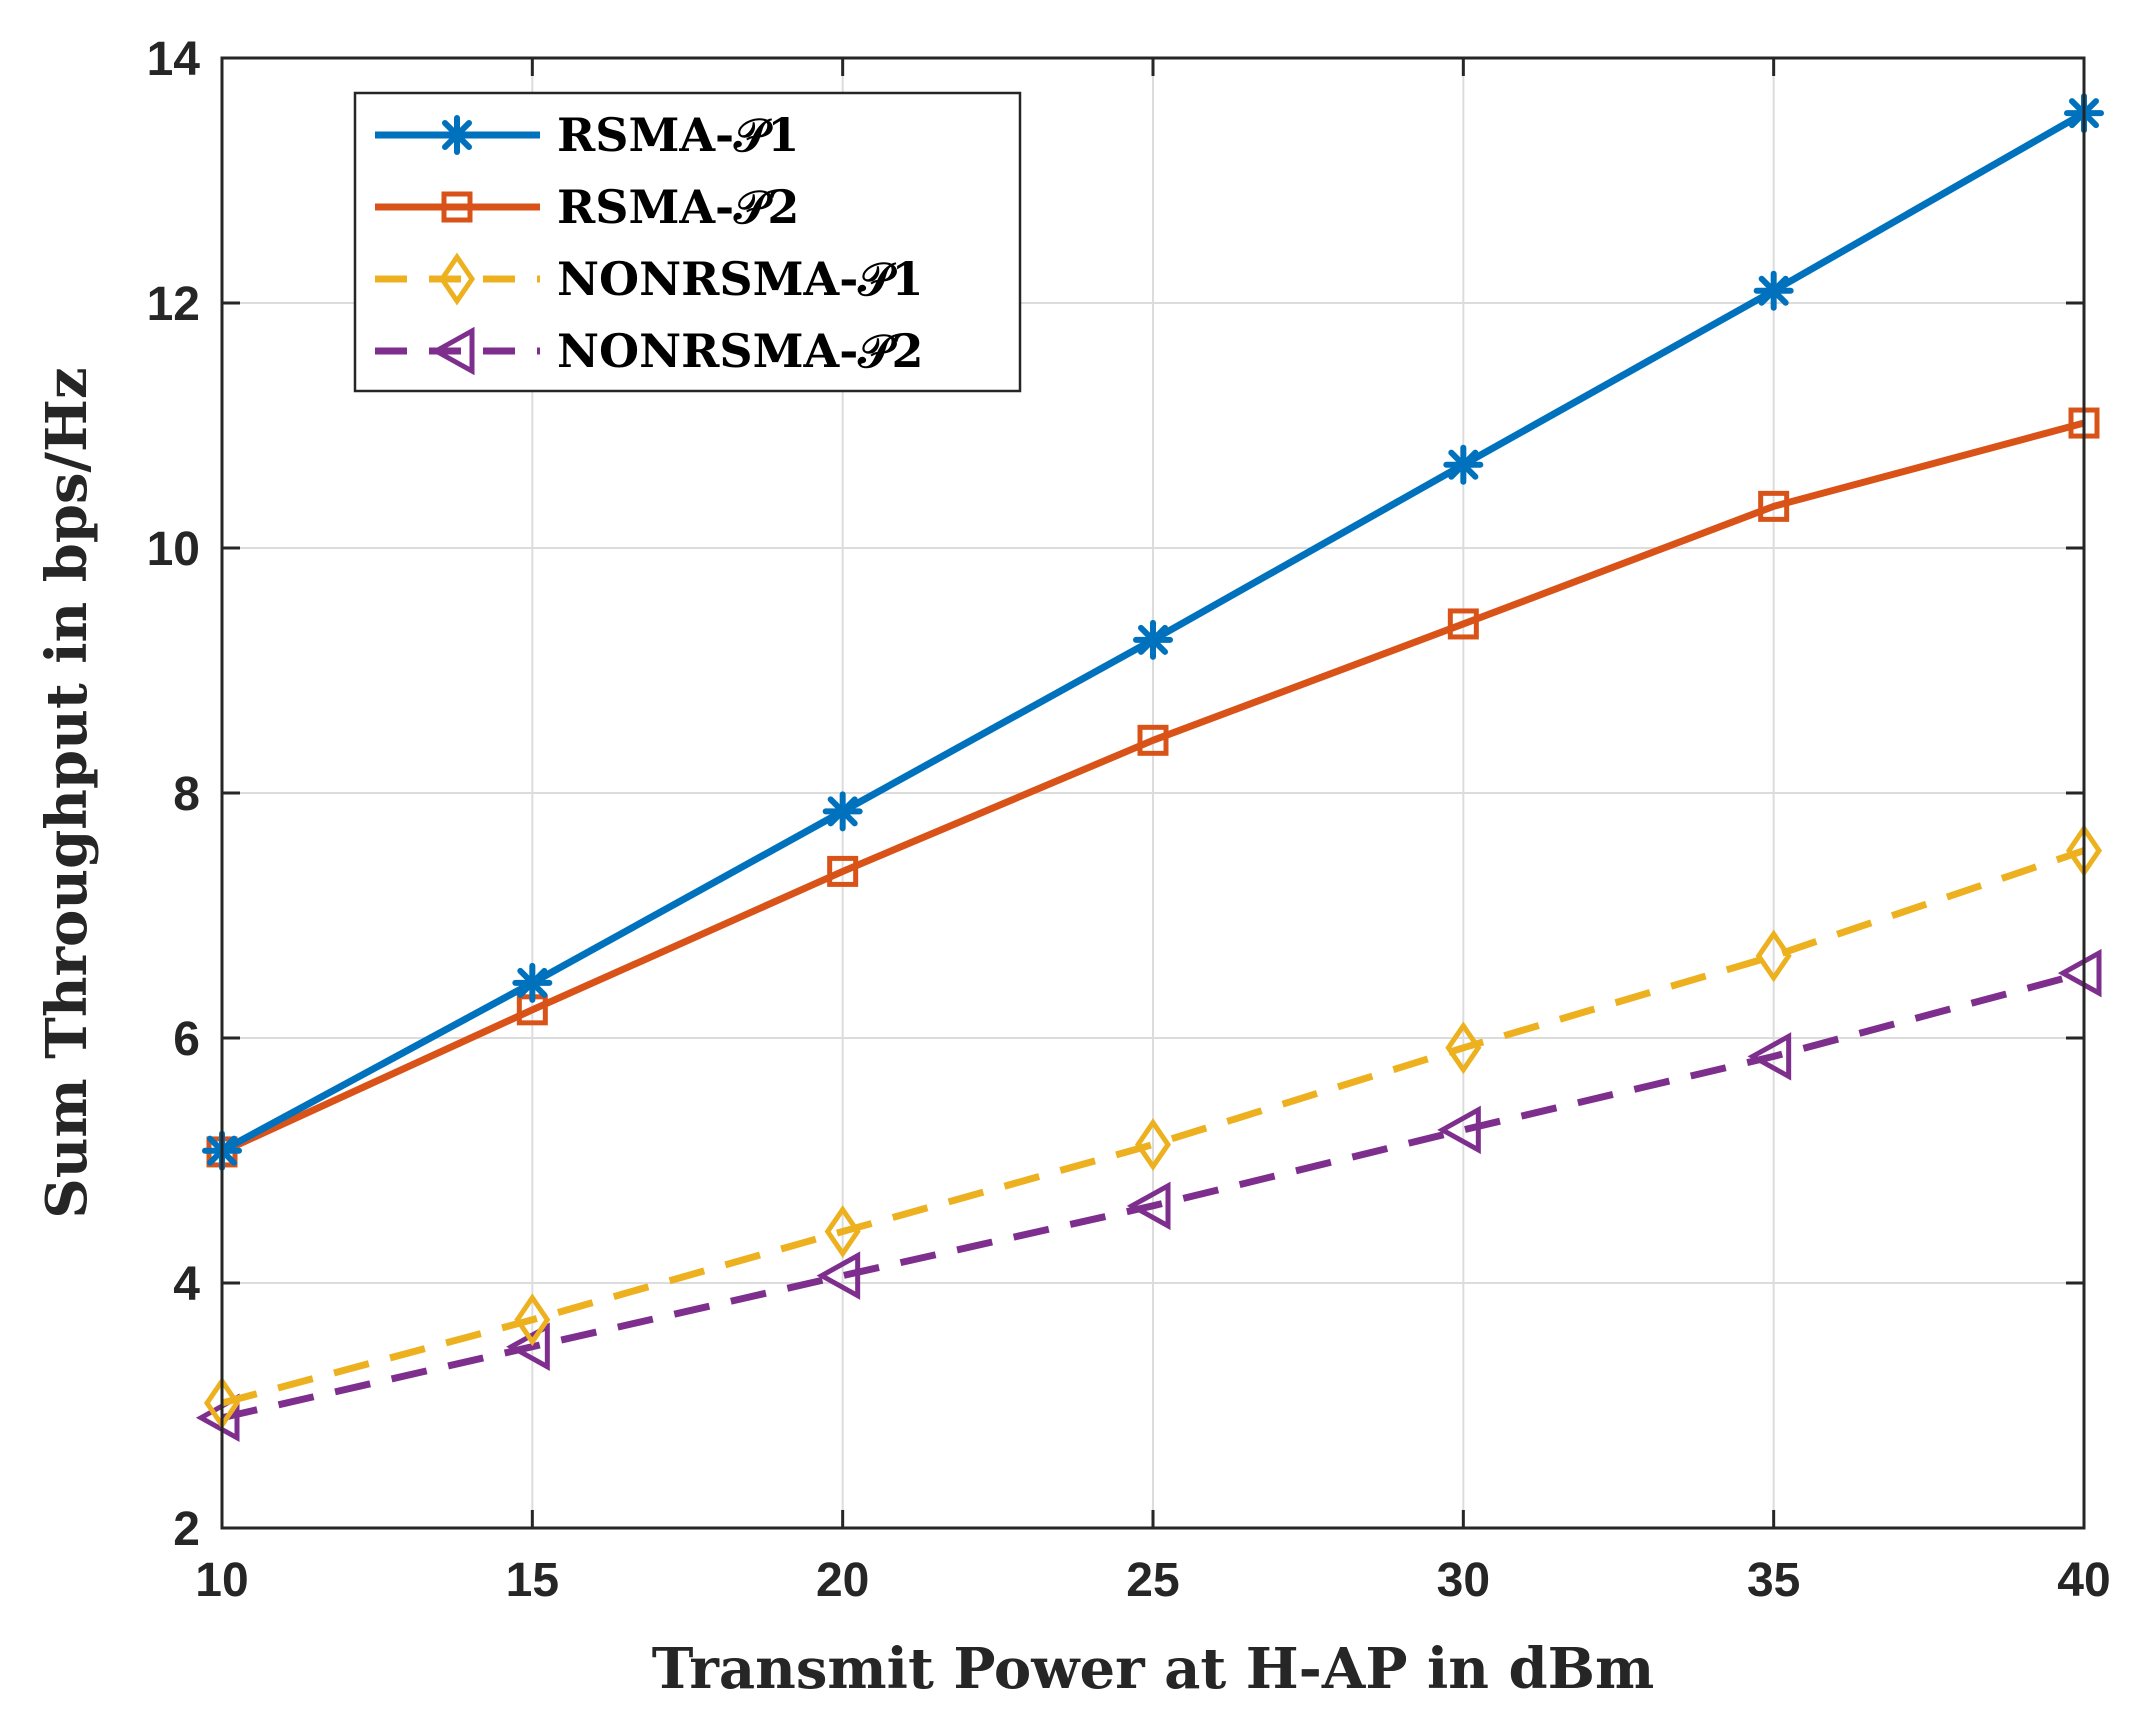  I want to click on y-tick-label: 6, so click(186, 1039).